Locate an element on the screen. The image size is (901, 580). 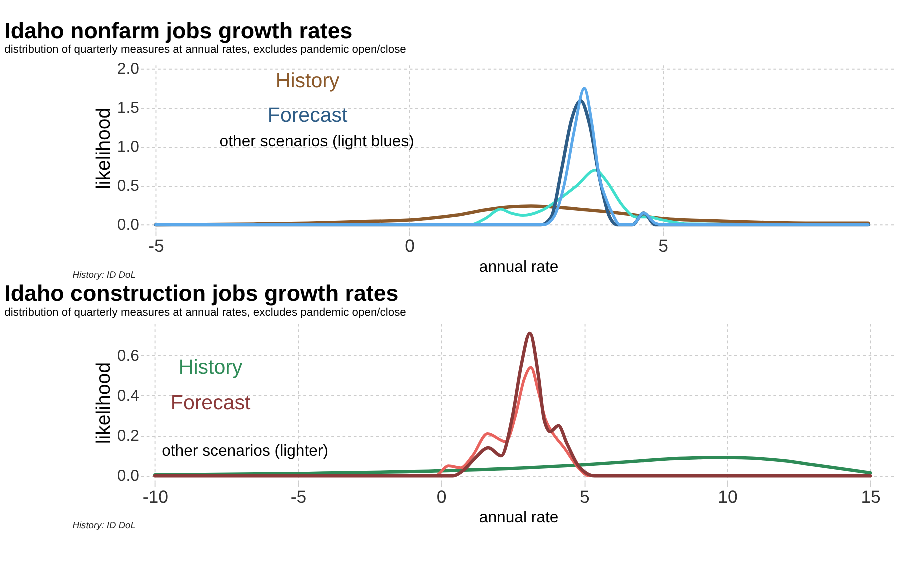
x-tick-label: -10 is located at coordinates (155, 497).